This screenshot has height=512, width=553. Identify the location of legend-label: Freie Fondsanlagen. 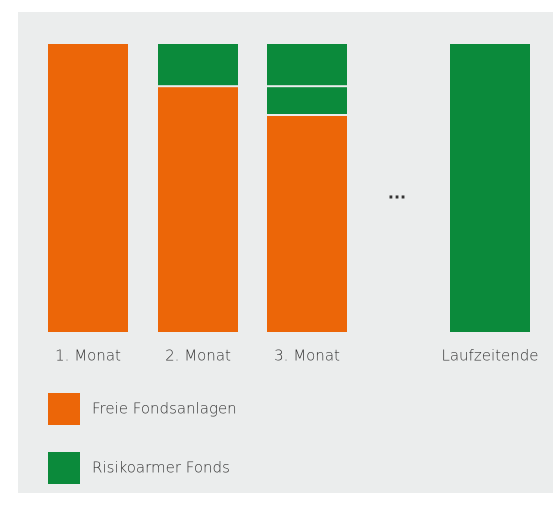
(164, 409).